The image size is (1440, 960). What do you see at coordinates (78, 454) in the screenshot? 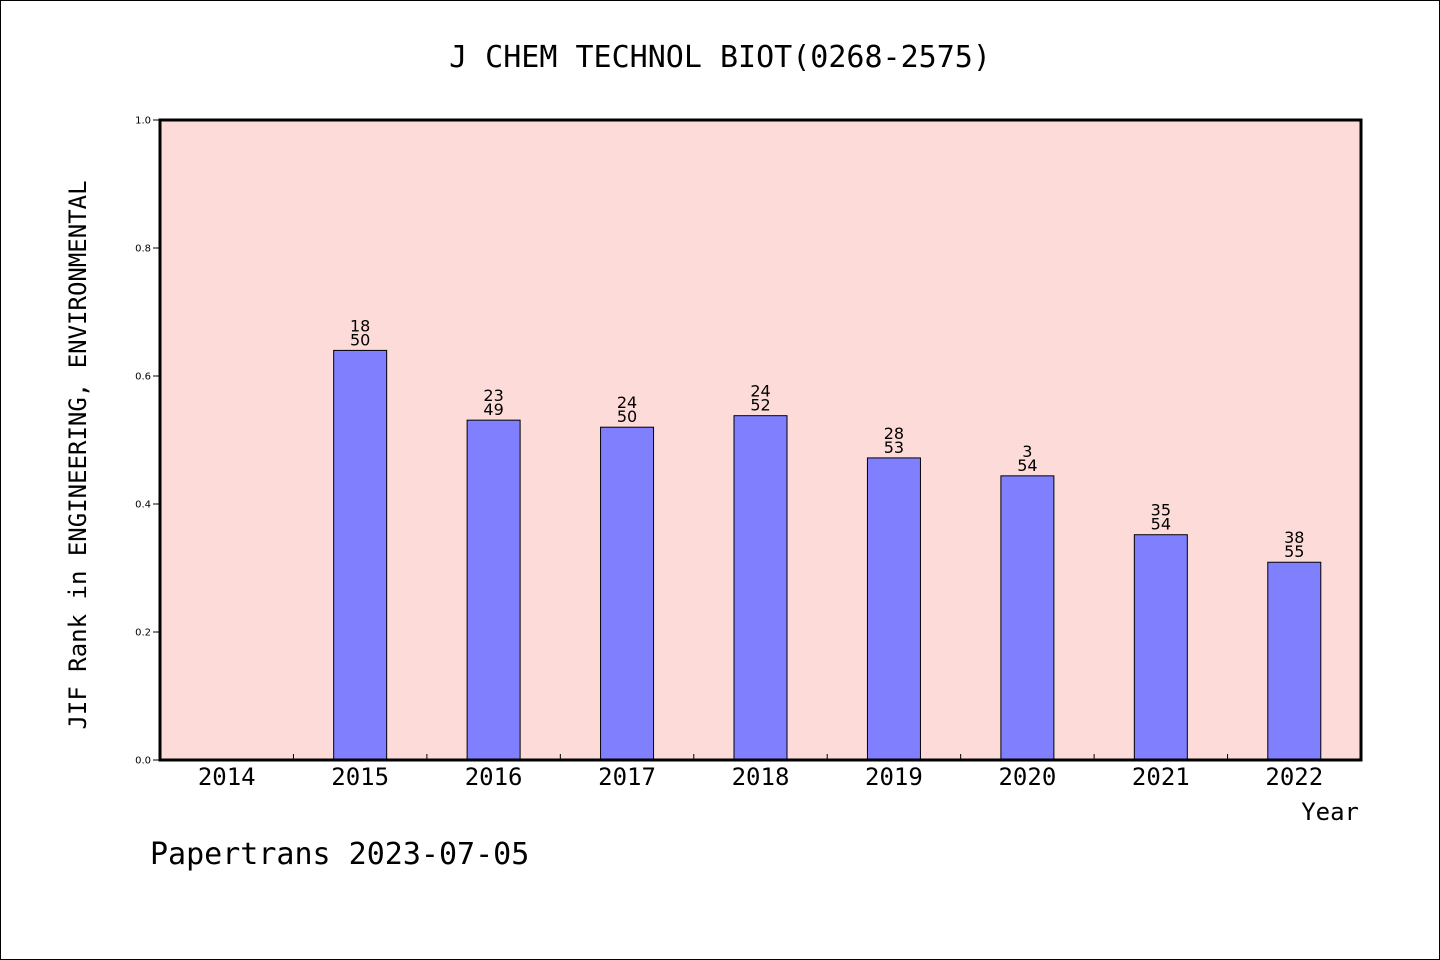
I see `y-axis-label: JIF Rank in ENGINEERING, ENVIRONMENTAL` at bounding box center [78, 454].